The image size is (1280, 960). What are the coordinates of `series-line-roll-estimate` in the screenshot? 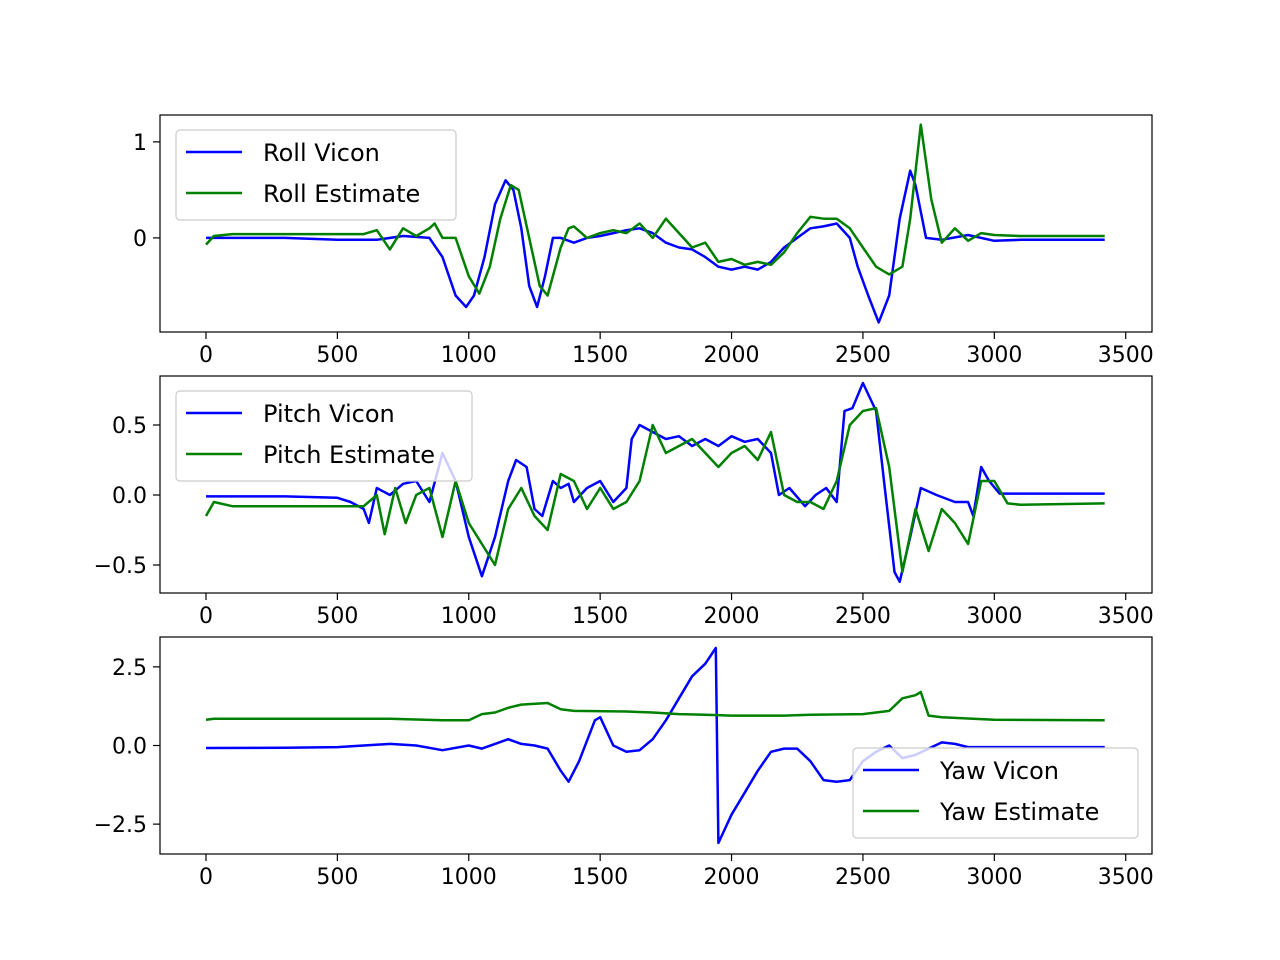 It's located at (655, 210).